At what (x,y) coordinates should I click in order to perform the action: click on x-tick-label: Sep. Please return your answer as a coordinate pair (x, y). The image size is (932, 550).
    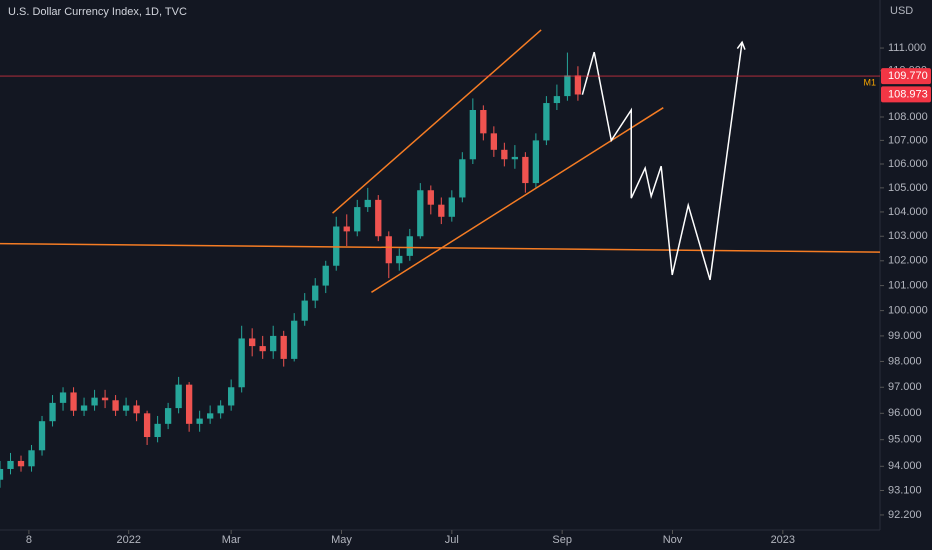
    Looking at the image, I should click on (562, 540).